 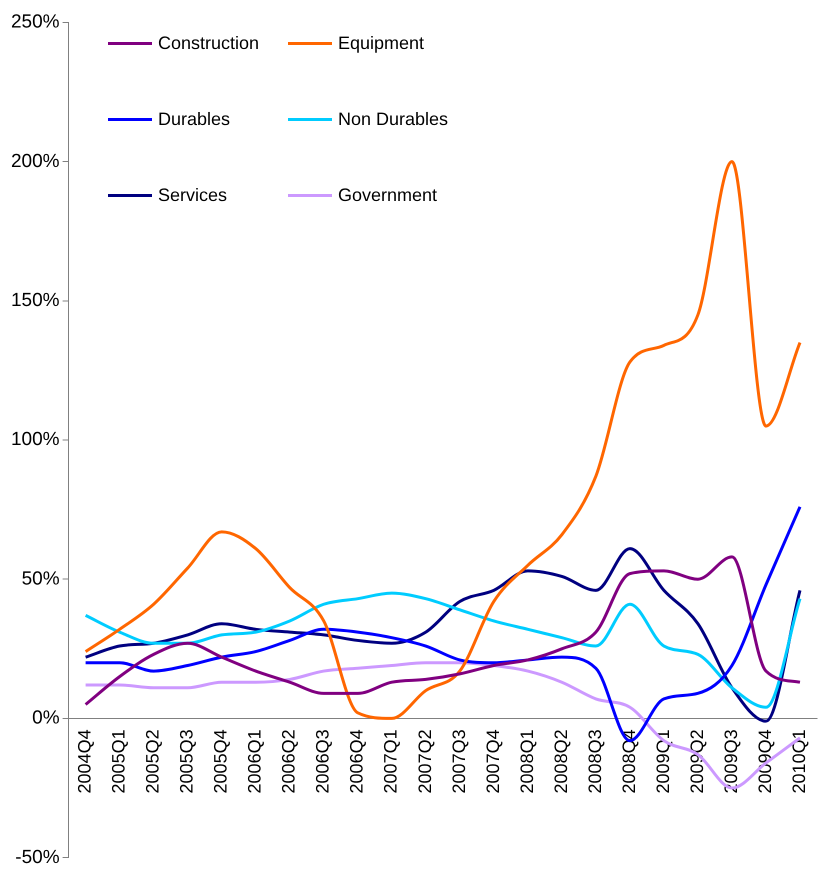 What do you see at coordinates (492, 761) in the screenshot?
I see `x-tick-label: 2007Q4` at bounding box center [492, 761].